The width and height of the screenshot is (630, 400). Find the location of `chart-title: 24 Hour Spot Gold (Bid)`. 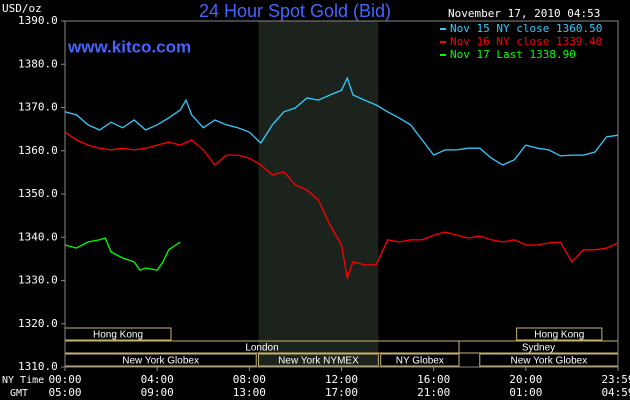

chart-title: 24 Hour Spot Gold (Bid) is located at coordinates (295, 11).